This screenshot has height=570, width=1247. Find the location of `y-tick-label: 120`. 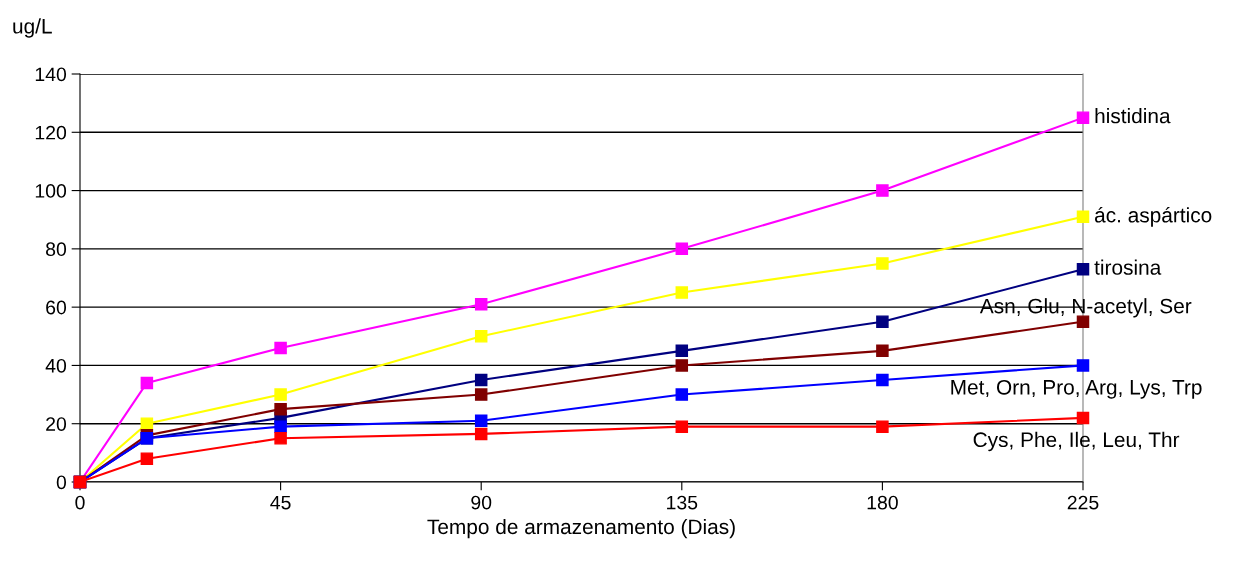

y-tick-label: 120 is located at coordinates (51, 132).